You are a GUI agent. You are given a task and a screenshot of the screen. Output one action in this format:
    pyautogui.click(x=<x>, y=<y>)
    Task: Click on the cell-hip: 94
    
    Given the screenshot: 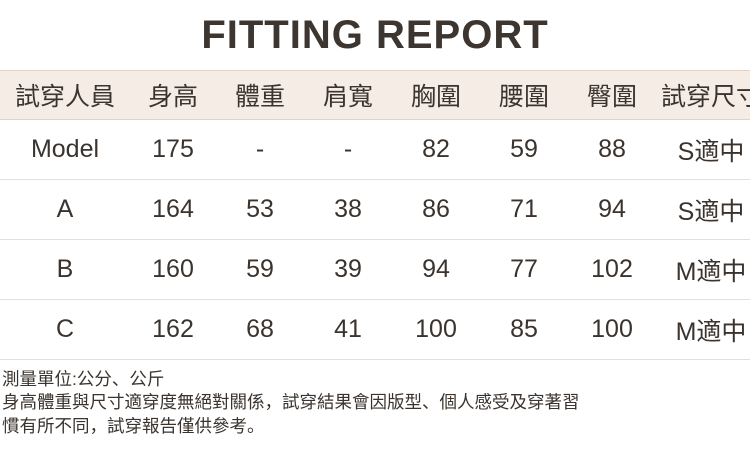 What is the action you would take?
    pyautogui.click(x=612, y=209)
    